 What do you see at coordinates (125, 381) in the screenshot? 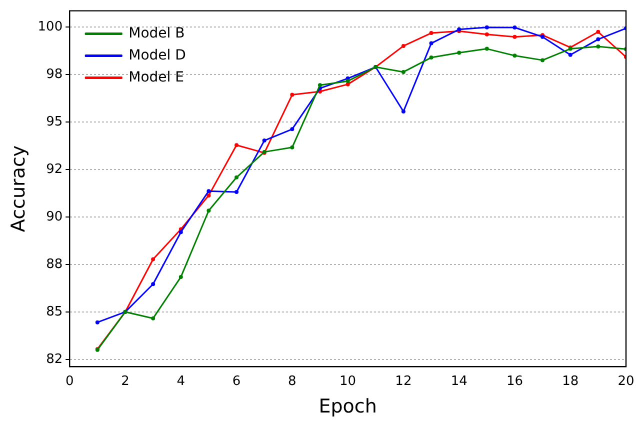
I see `x-tick-label: 2` at bounding box center [125, 381].